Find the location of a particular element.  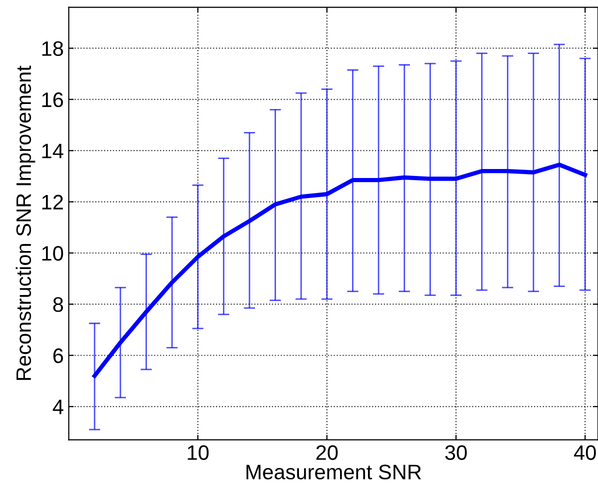

x-axis-title: Measurement SNR is located at coordinates (333, 472).